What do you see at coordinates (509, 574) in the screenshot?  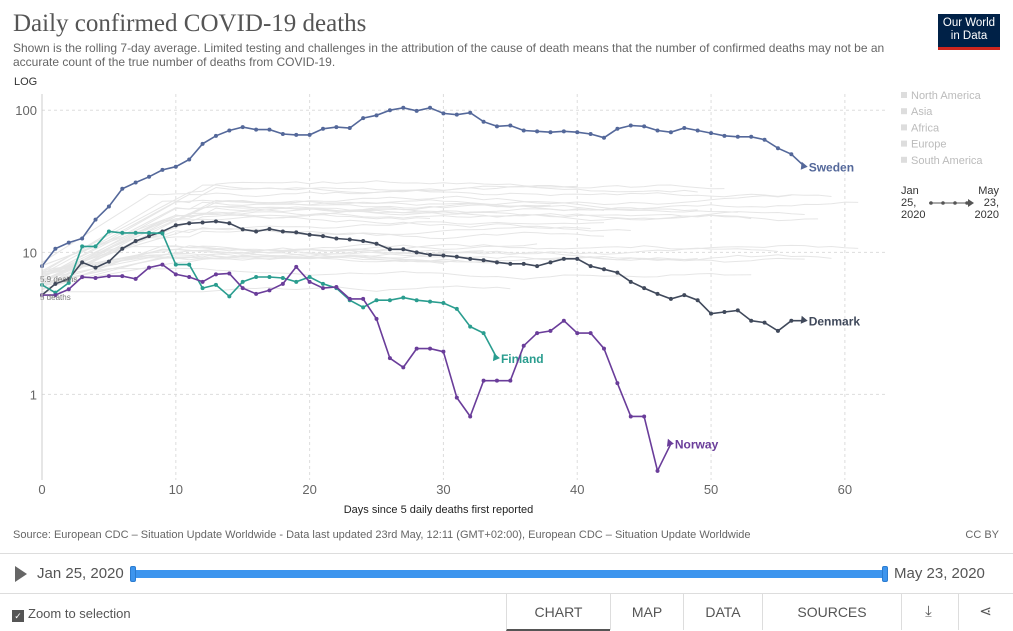 I see `timeline-range-bar` at bounding box center [509, 574].